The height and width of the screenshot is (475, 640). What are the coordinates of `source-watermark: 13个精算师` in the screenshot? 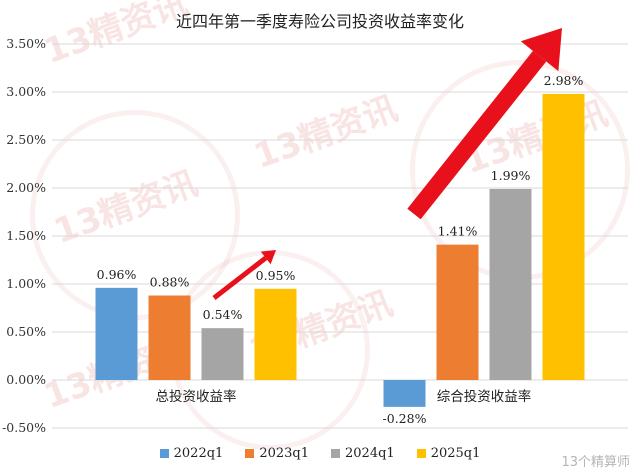 It's located at (595, 462).